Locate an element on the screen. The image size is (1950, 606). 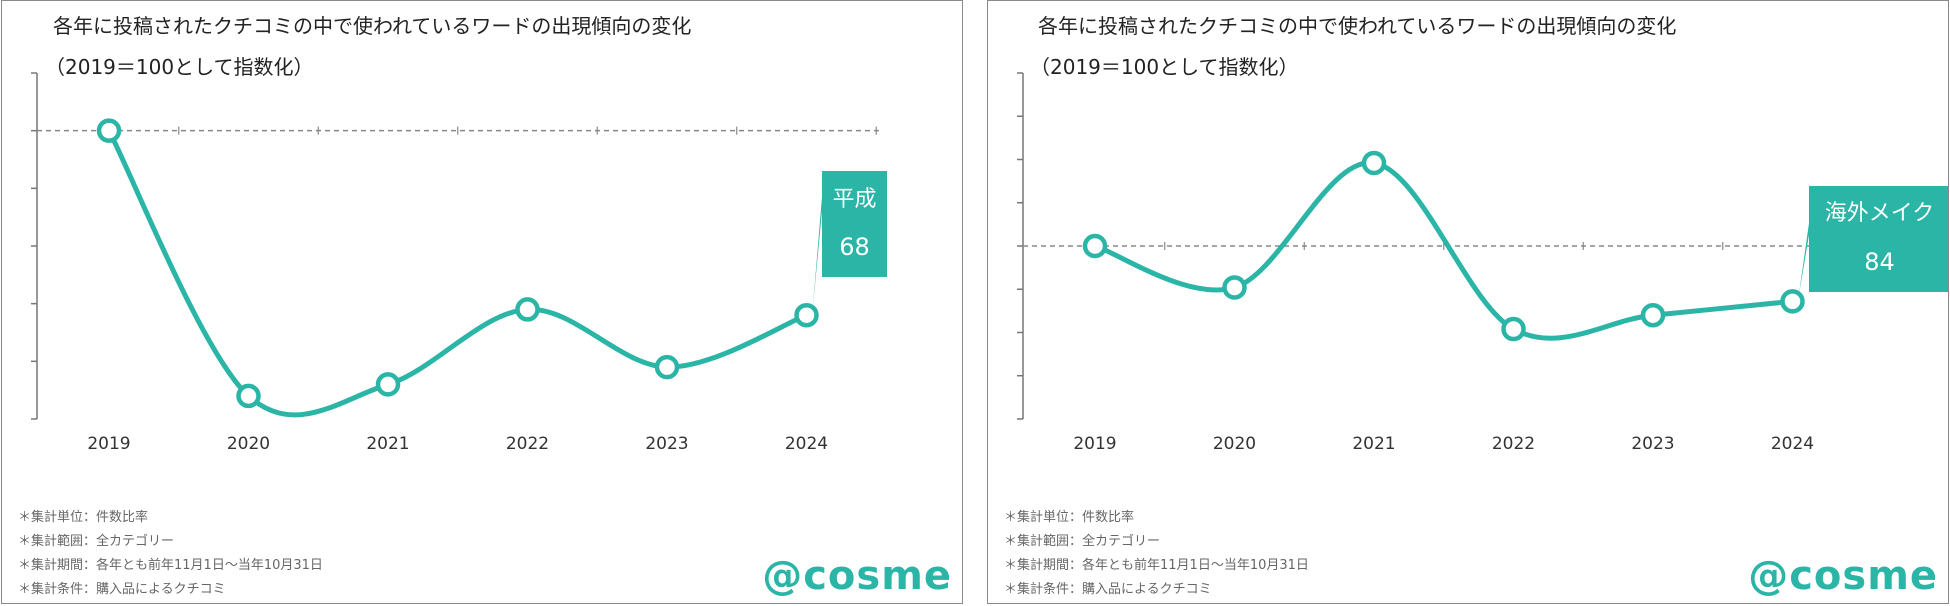
callout: 海外メイク 84 is located at coordinates (1873, 242).